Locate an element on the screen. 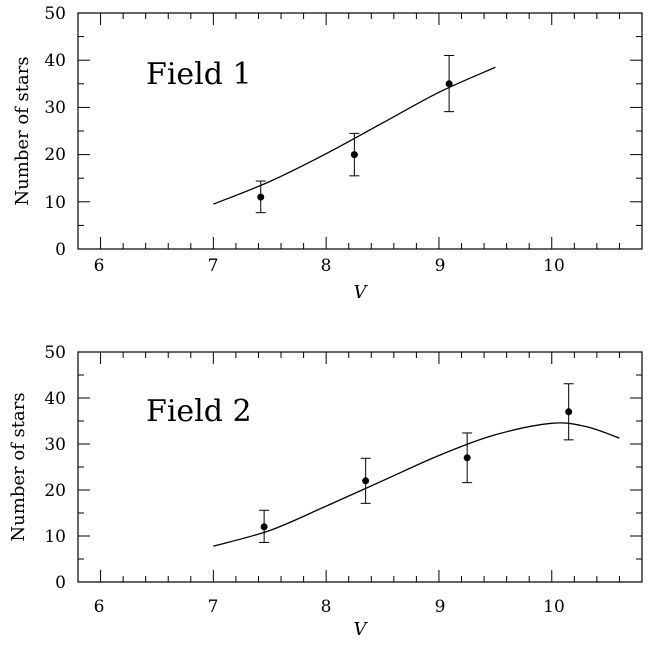  panel-annotation: Field 2 is located at coordinates (199, 411).